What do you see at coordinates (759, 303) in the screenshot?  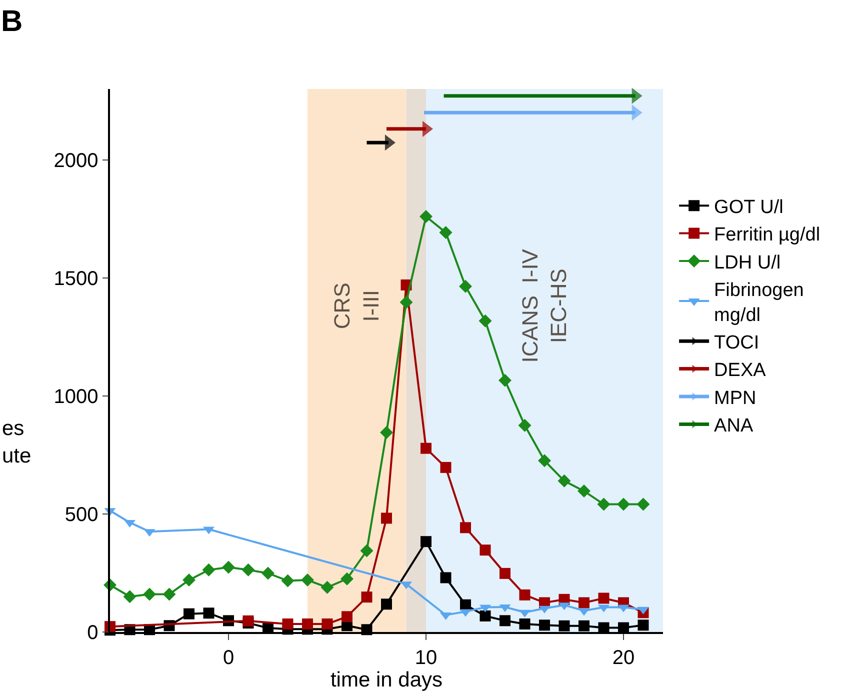 I see `legend-label: Fibrinogen mg/dl` at bounding box center [759, 303].